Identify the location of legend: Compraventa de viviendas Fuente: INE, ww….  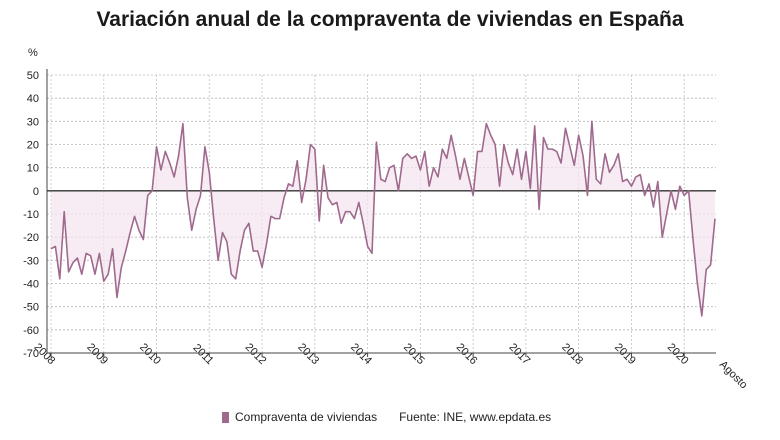
(386, 417).